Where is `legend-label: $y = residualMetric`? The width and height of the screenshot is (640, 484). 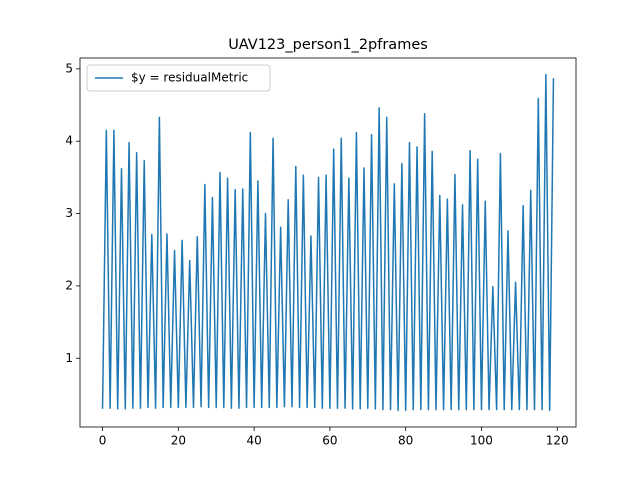
legend-label: $y = residualMetric is located at coordinates (189, 78).